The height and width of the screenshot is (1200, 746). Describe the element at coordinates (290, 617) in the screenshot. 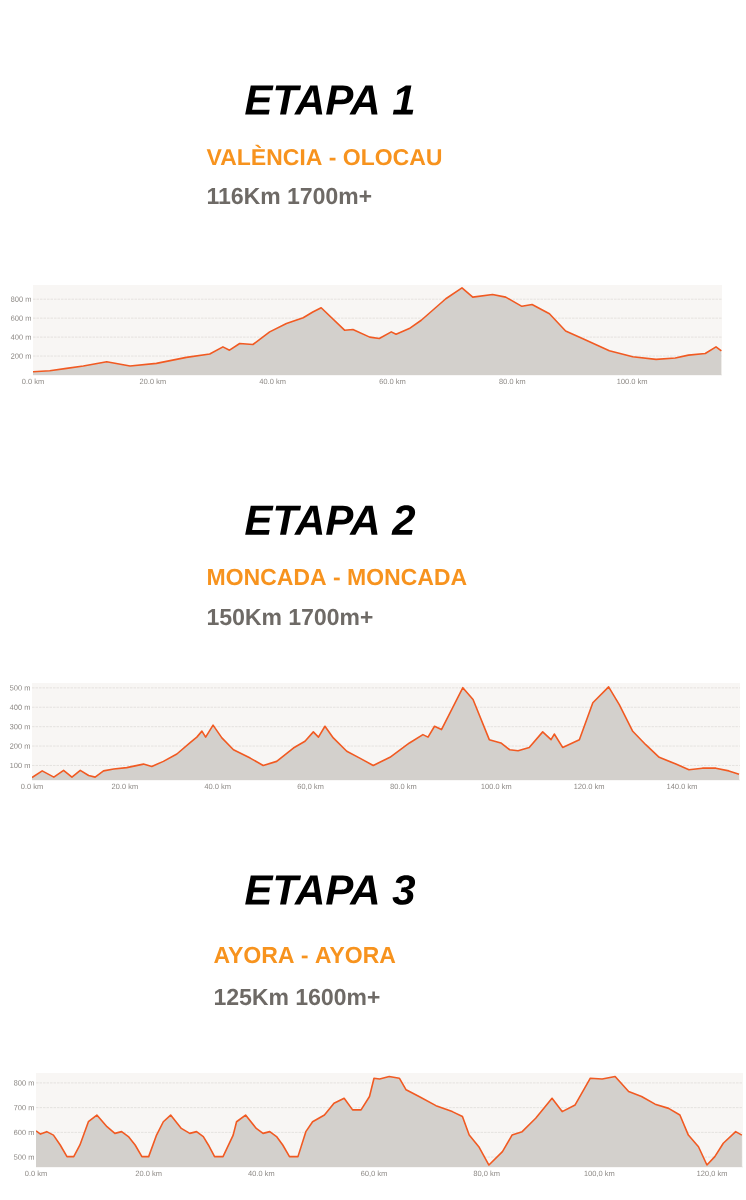

I see `text: 150Km 1700m+` at that location.